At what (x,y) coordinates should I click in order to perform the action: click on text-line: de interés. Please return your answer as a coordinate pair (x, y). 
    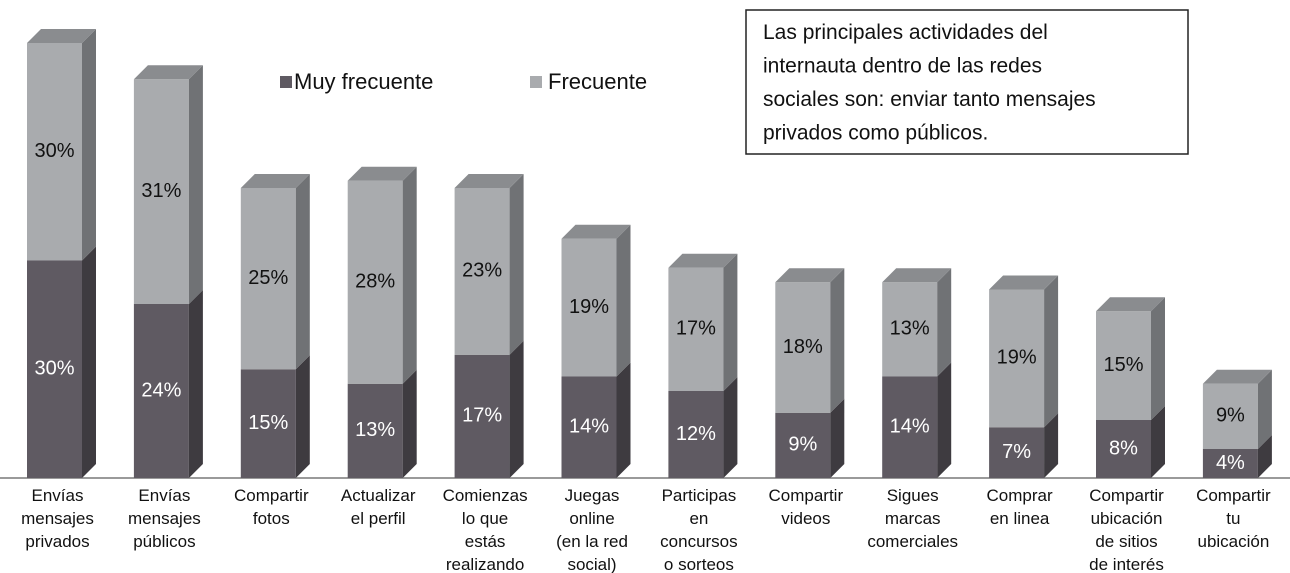
    Looking at the image, I should click on (1126, 564).